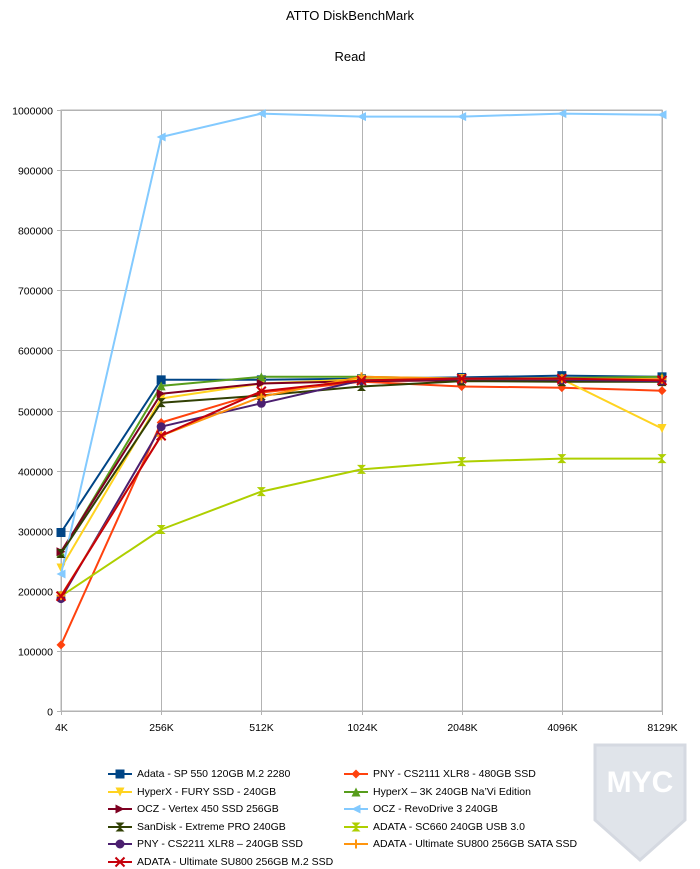 The height and width of the screenshot is (869, 700). What do you see at coordinates (61, 728) in the screenshot?
I see `x-tick-label: 4K` at bounding box center [61, 728].